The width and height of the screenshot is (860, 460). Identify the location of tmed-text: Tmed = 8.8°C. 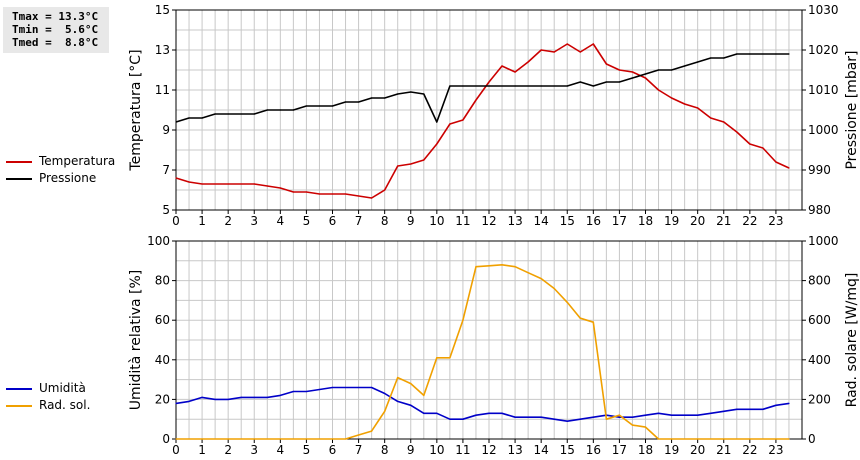
(55, 42).